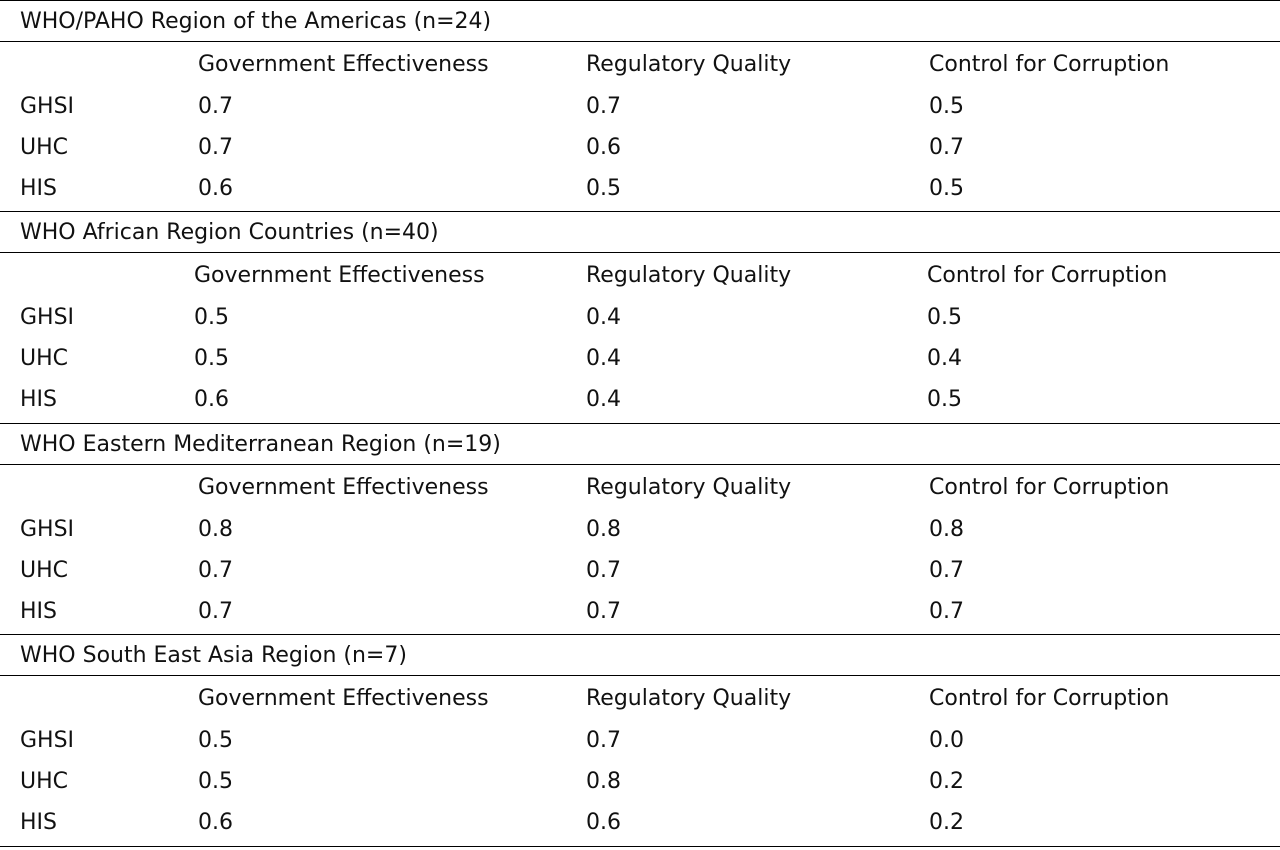 The height and width of the screenshot is (850, 1280). What do you see at coordinates (640, 232) in the screenshot?
I see `region-title-row: WHO African Region Countries (n=40)` at bounding box center [640, 232].